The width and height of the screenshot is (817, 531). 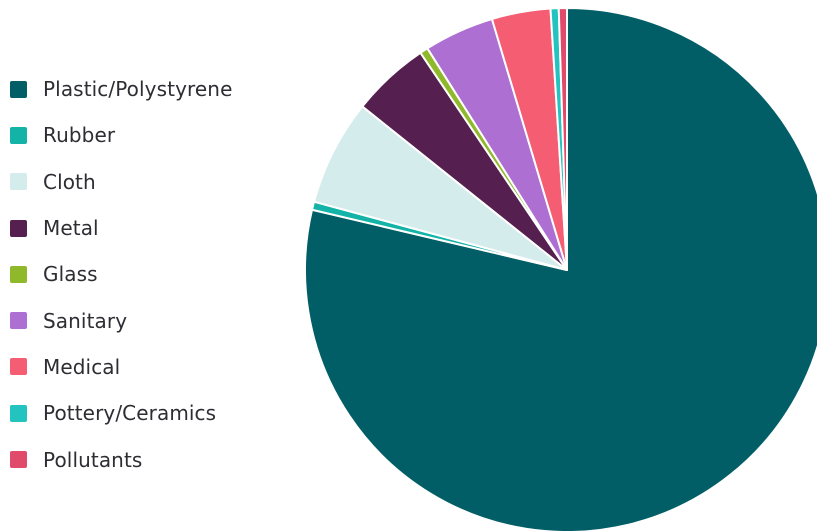 What do you see at coordinates (69, 181) in the screenshot?
I see `legend-label-cloth: Cloth` at bounding box center [69, 181].